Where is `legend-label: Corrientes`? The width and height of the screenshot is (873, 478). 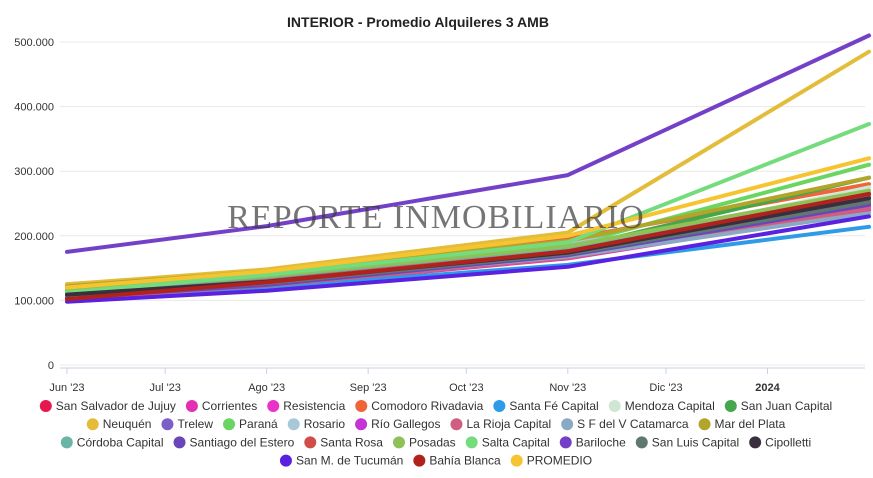 legend-label: Corrientes is located at coordinates (229, 406).